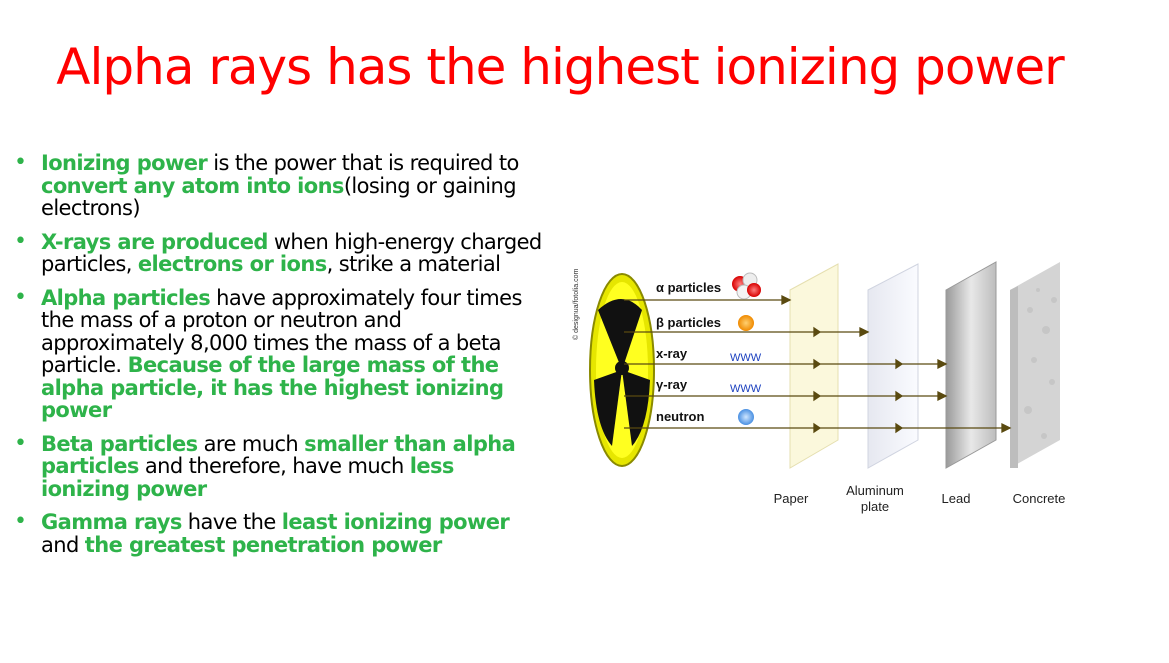 The image size is (1169, 663). I want to click on body-text: , strike a material, so click(413, 264).